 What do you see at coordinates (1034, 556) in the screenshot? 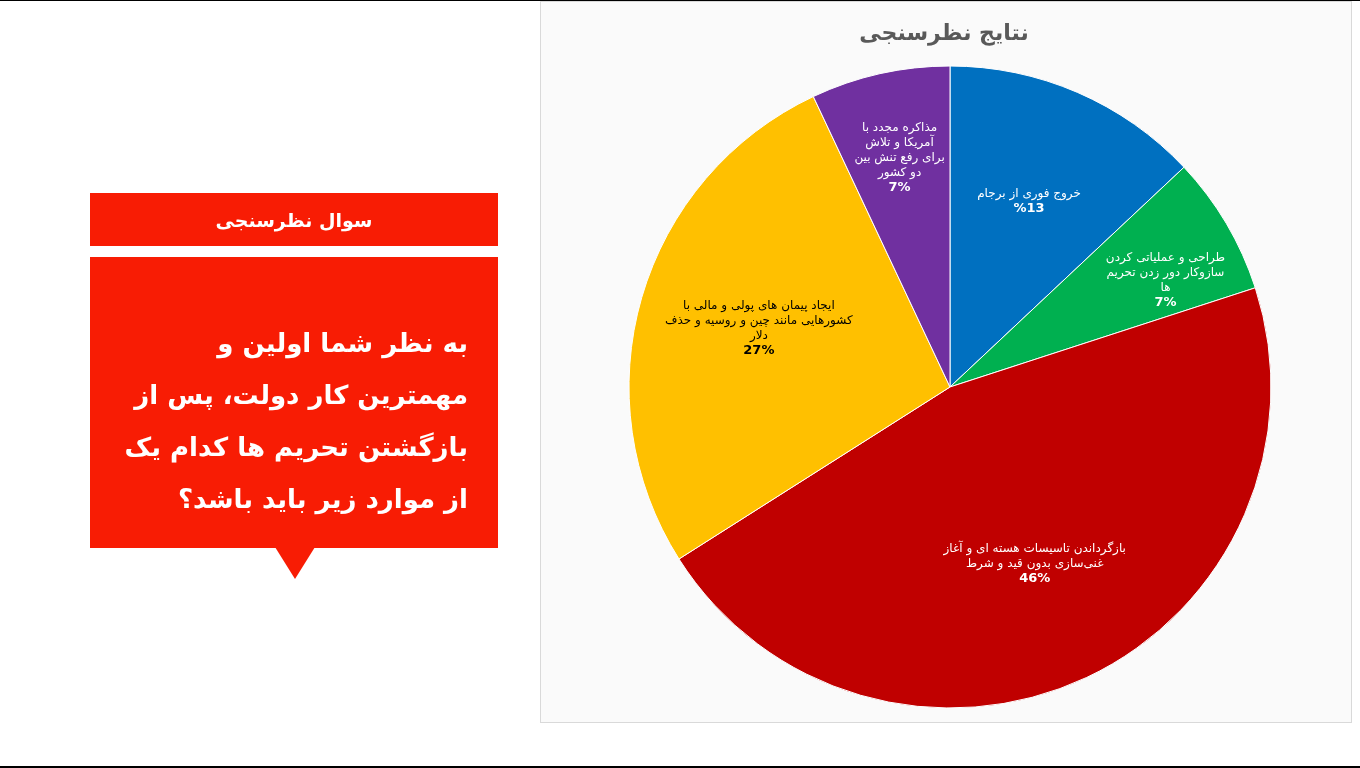
I see `slice-label: بازگرداندن تاسیسات هسته ای و آغاز غنی‌سازی بدون قید و شرط` at bounding box center [1034, 556].